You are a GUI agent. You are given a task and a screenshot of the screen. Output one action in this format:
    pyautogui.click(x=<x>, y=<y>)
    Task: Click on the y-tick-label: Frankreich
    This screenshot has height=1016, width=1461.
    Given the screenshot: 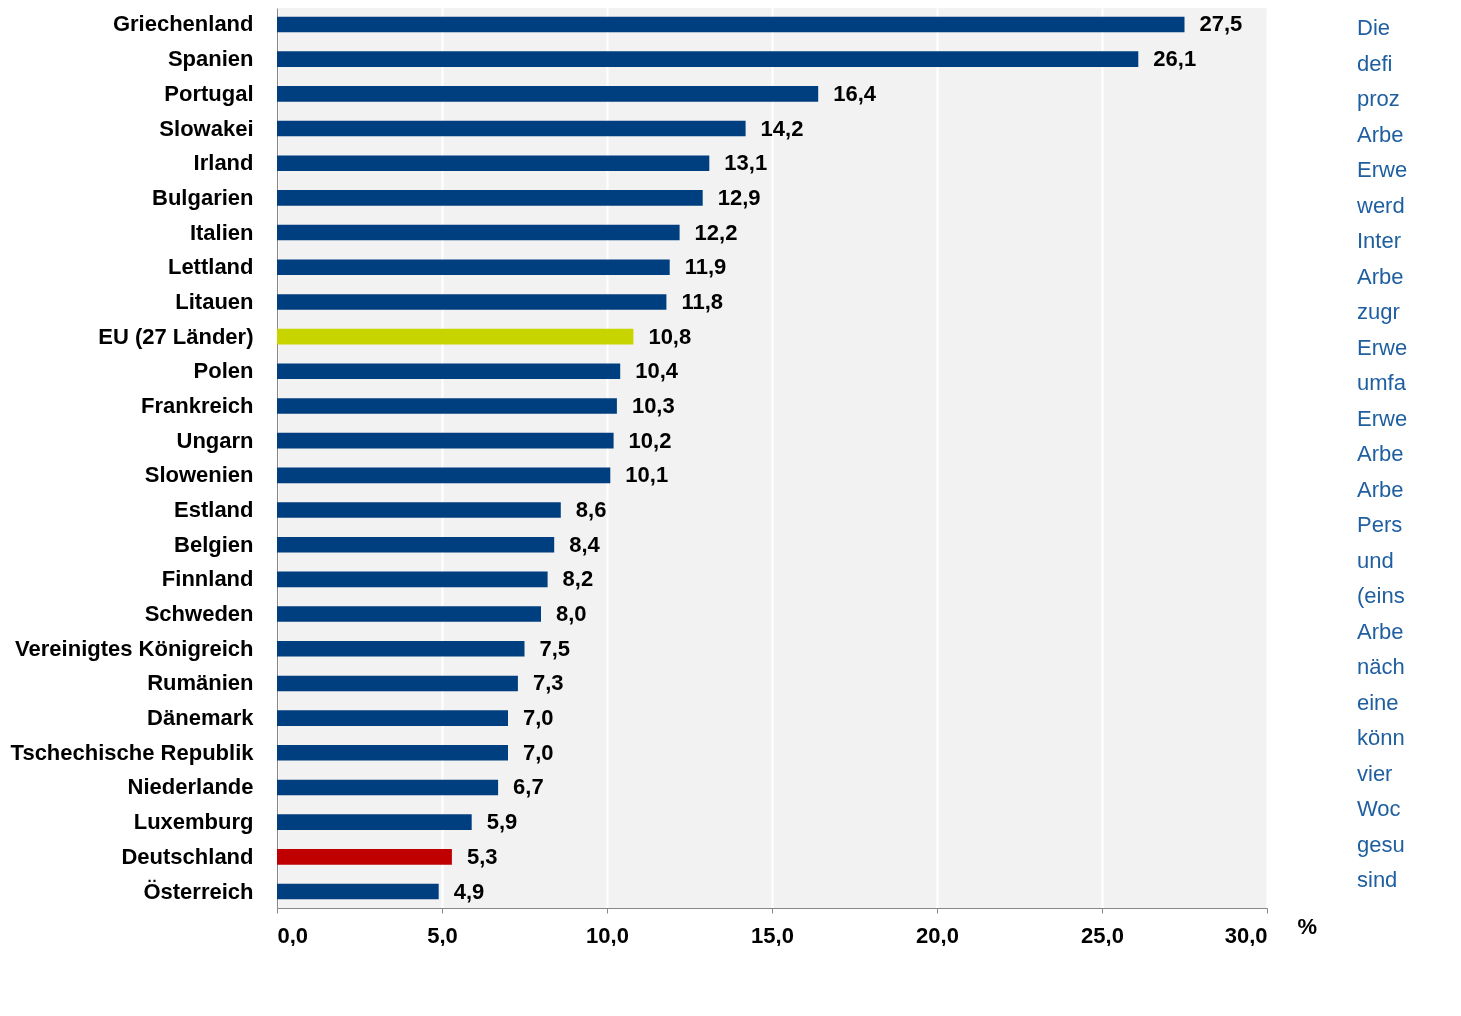 What is the action you would take?
    pyautogui.click(x=197, y=405)
    